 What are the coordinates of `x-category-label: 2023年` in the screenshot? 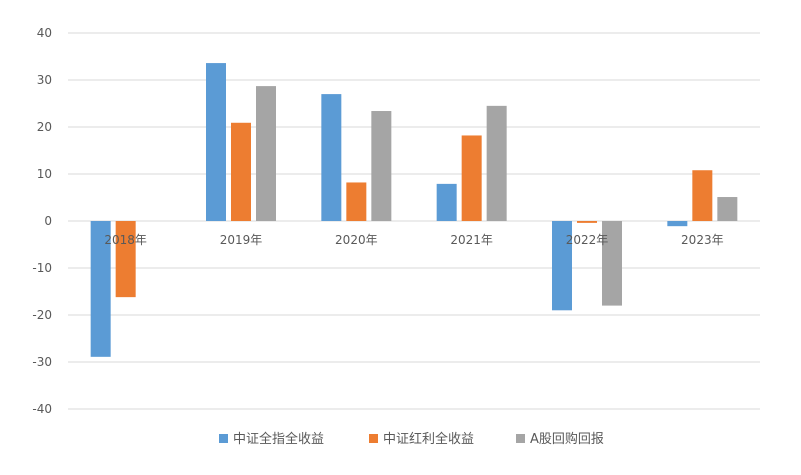 It's located at (702, 240).